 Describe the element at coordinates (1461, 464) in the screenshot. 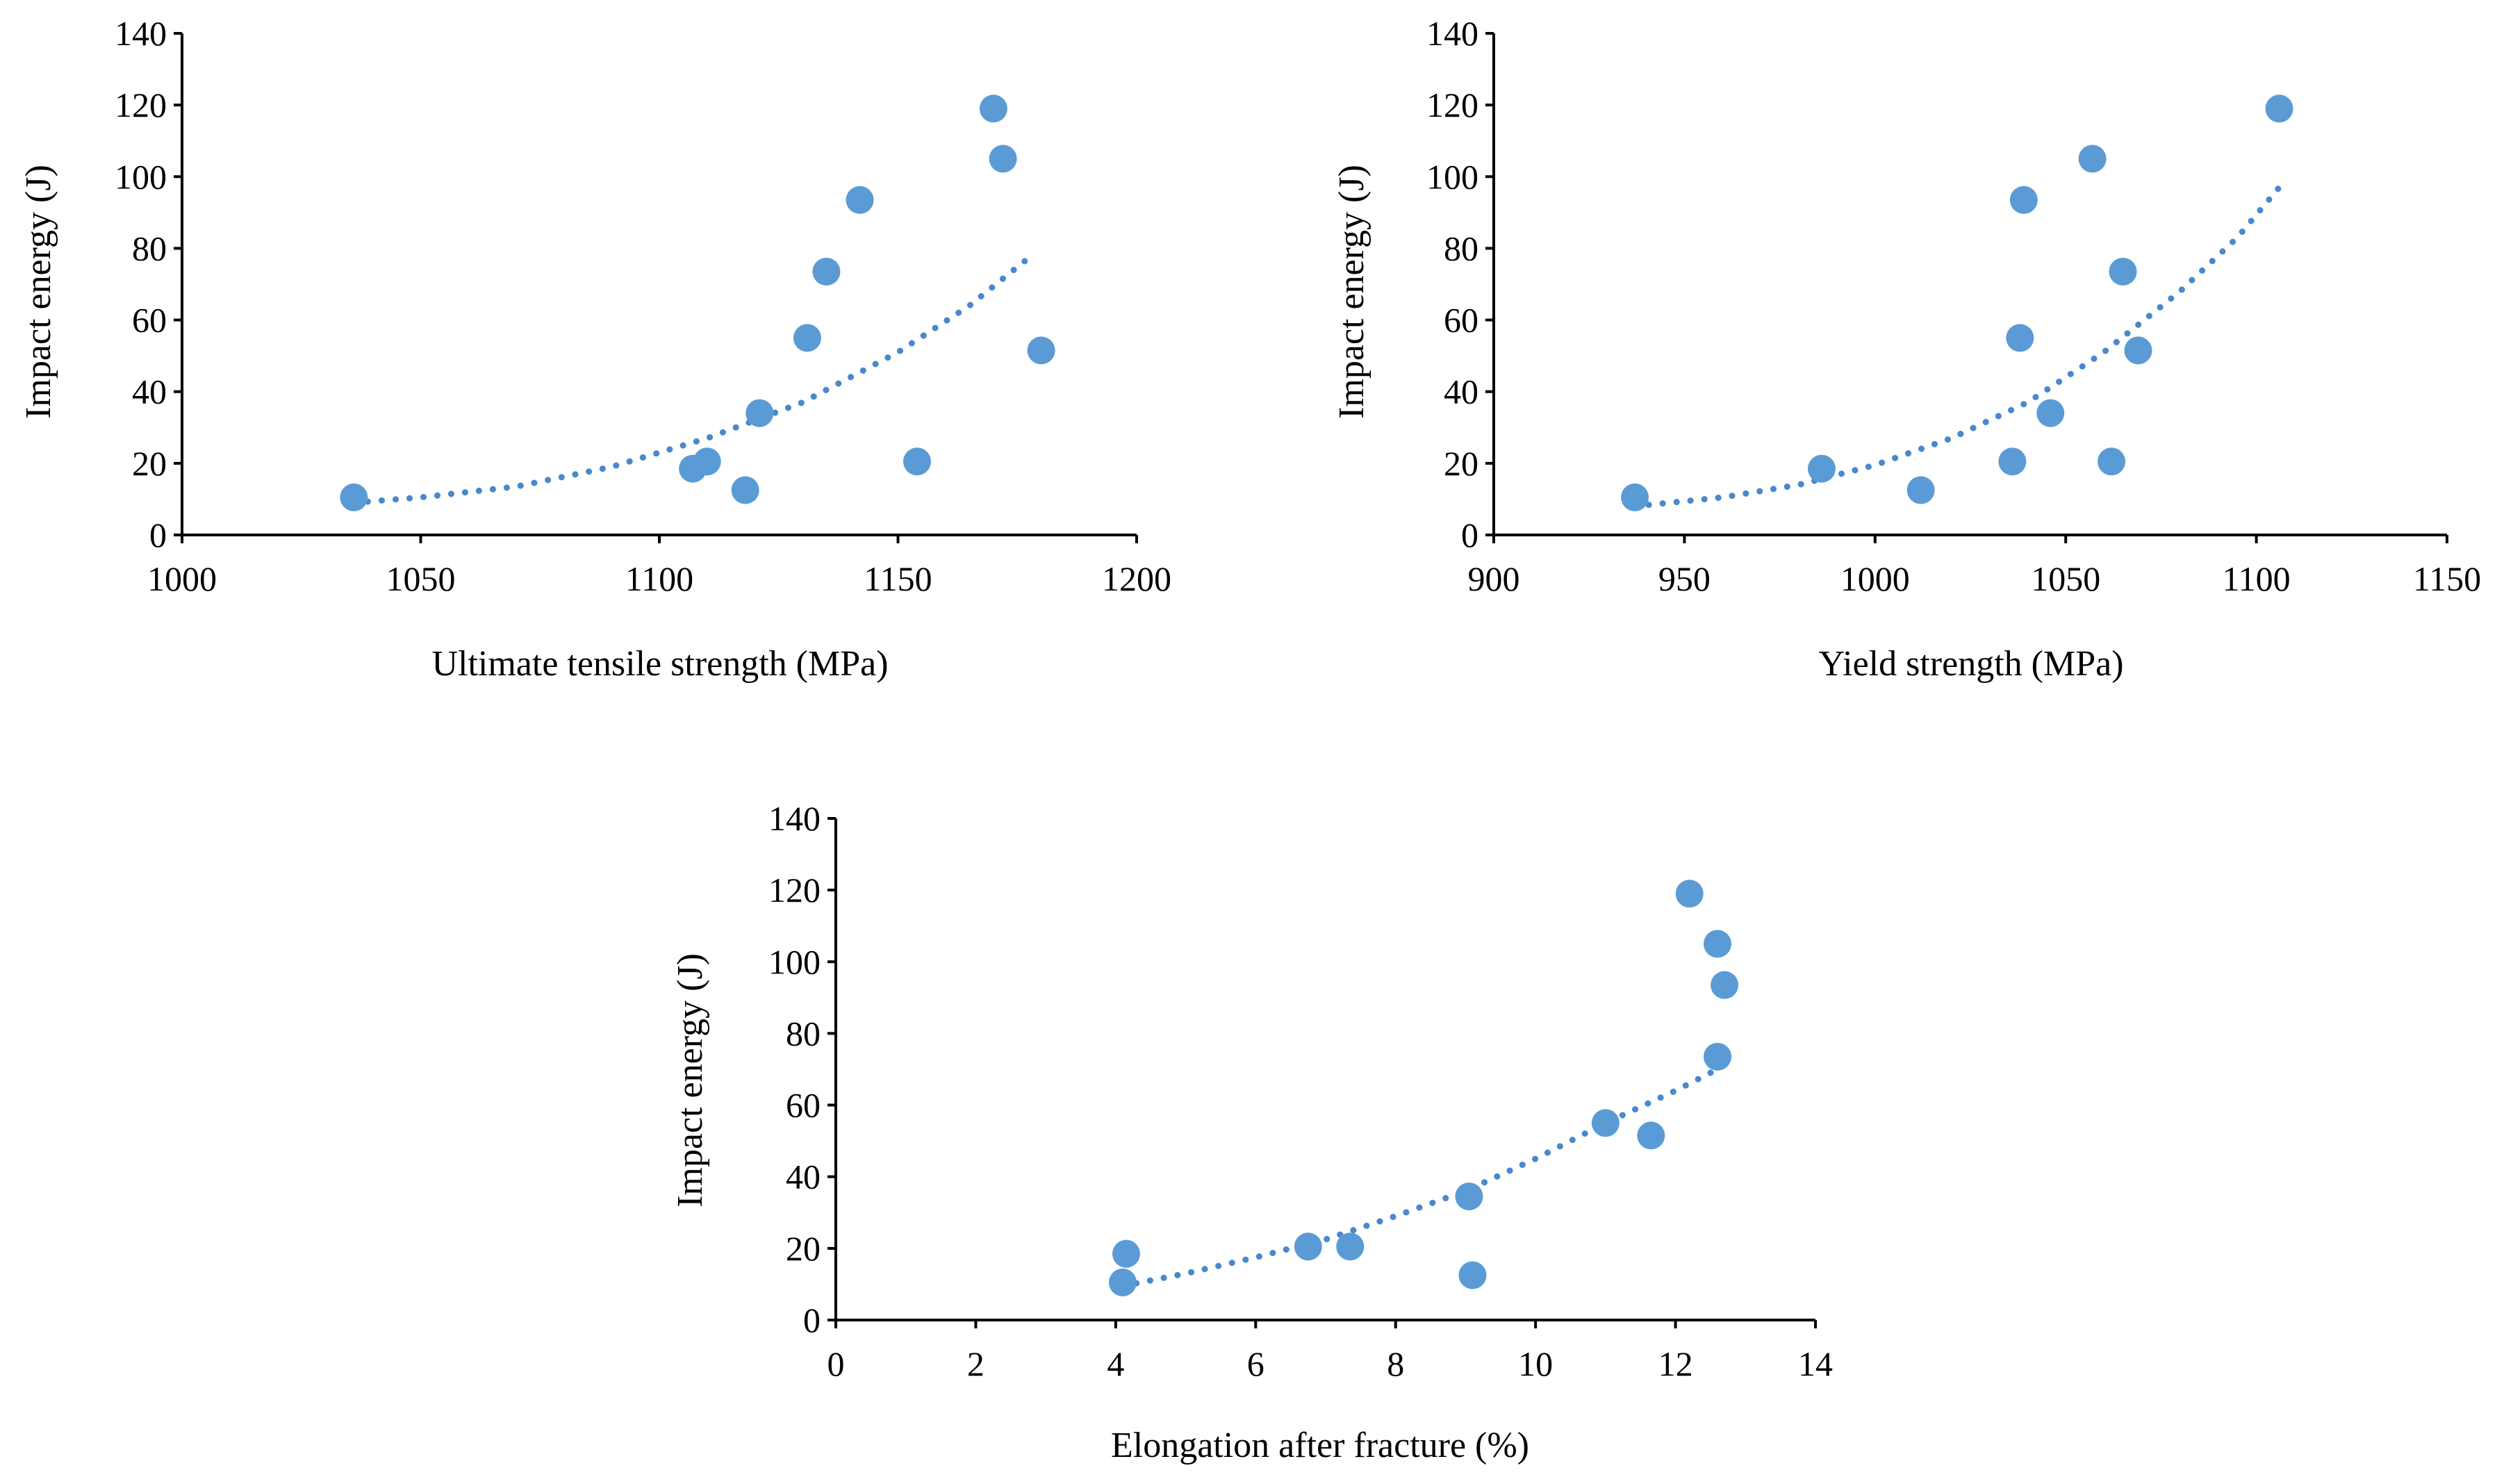

I see `ys-y-tick-label: 20` at that location.